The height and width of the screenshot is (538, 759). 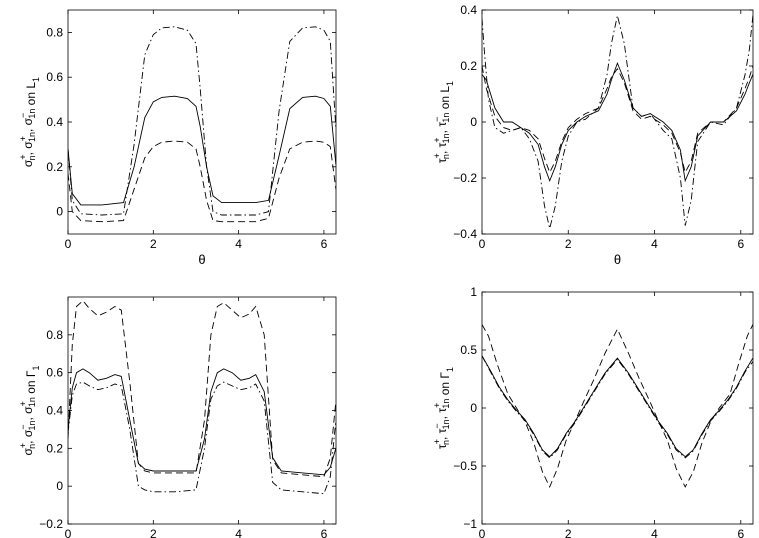 What do you see at coordinates (443, 122) in the screenshot?
I see `y-axis-label: τ+n, τ+1n, τ−1n on L1` at bounding box center [443, 122].